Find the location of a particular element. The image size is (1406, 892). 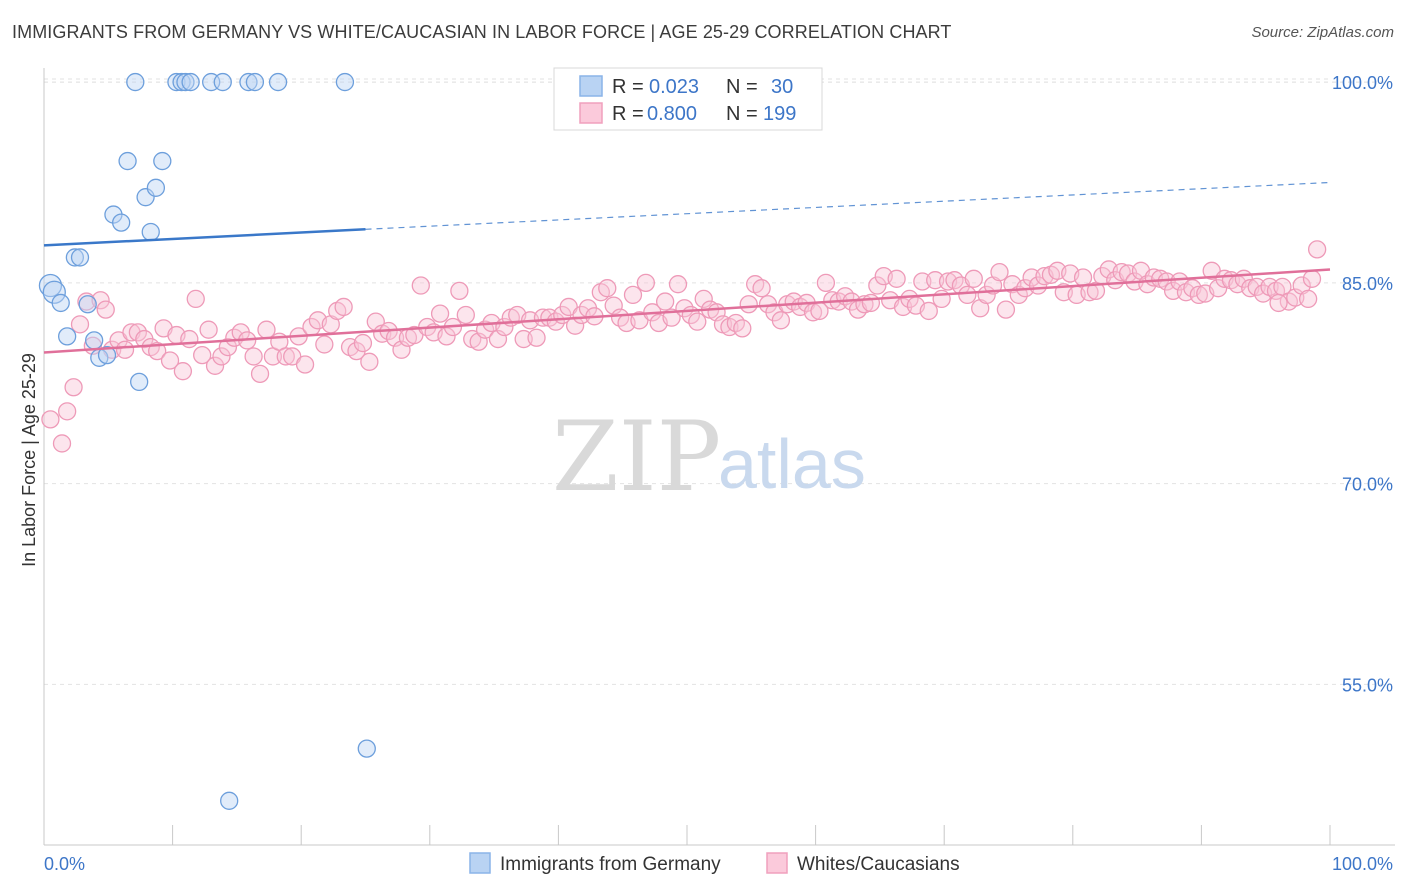

y-tick-label-2: 70.0% is located at coordinates (1367, 485).